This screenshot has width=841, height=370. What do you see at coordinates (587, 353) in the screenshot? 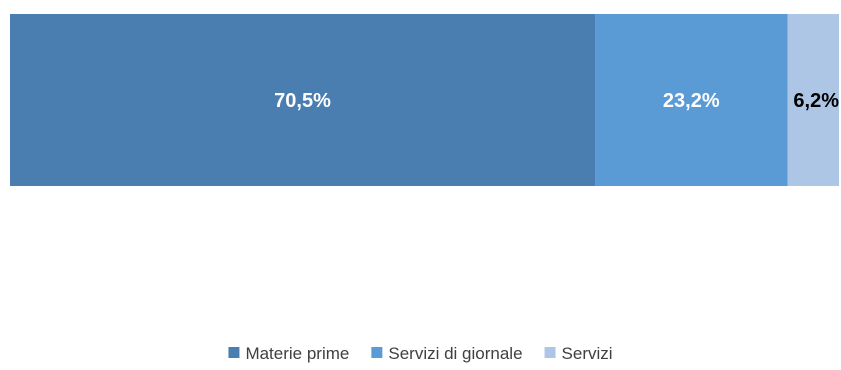
I see `legend-label-3: Servizi` at bounding box center [587, 353].